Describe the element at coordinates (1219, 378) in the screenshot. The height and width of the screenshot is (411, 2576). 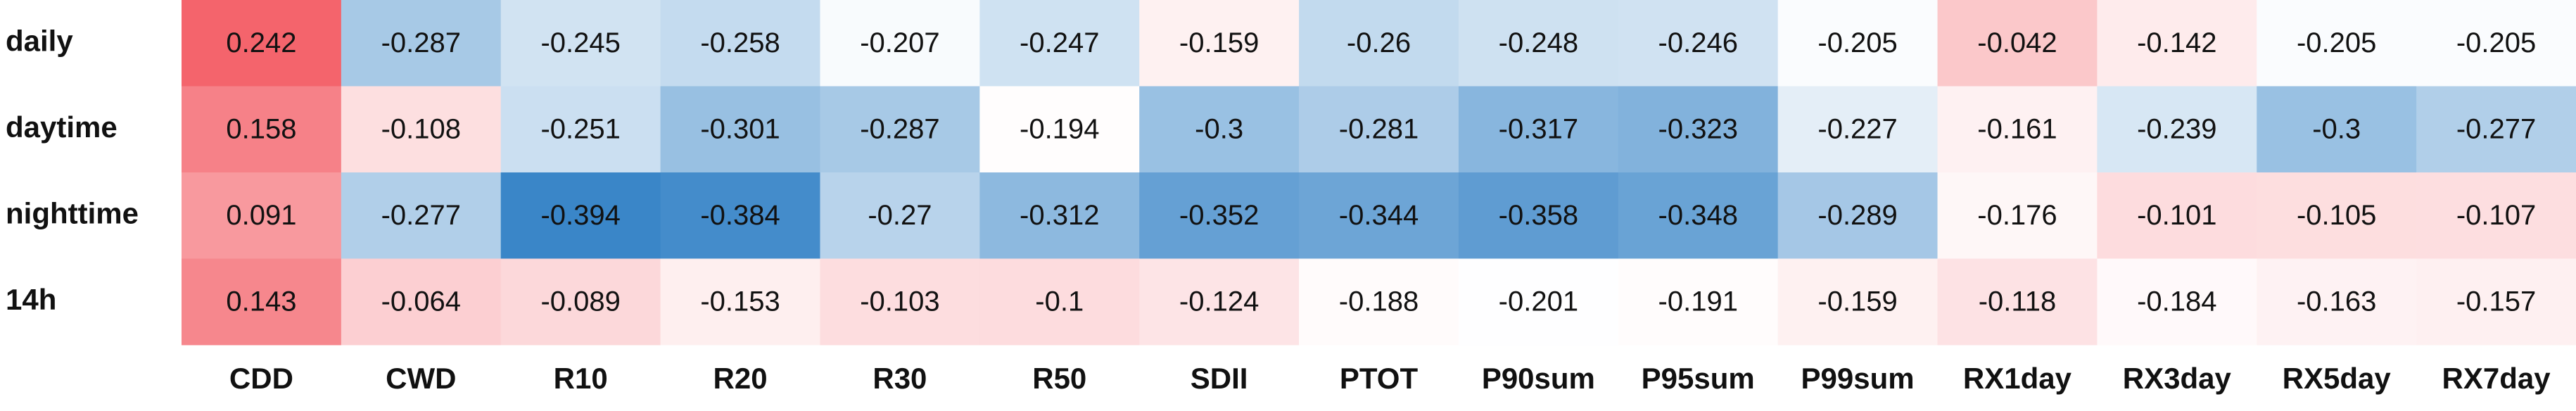
I see `column-label: SDII` at that location.